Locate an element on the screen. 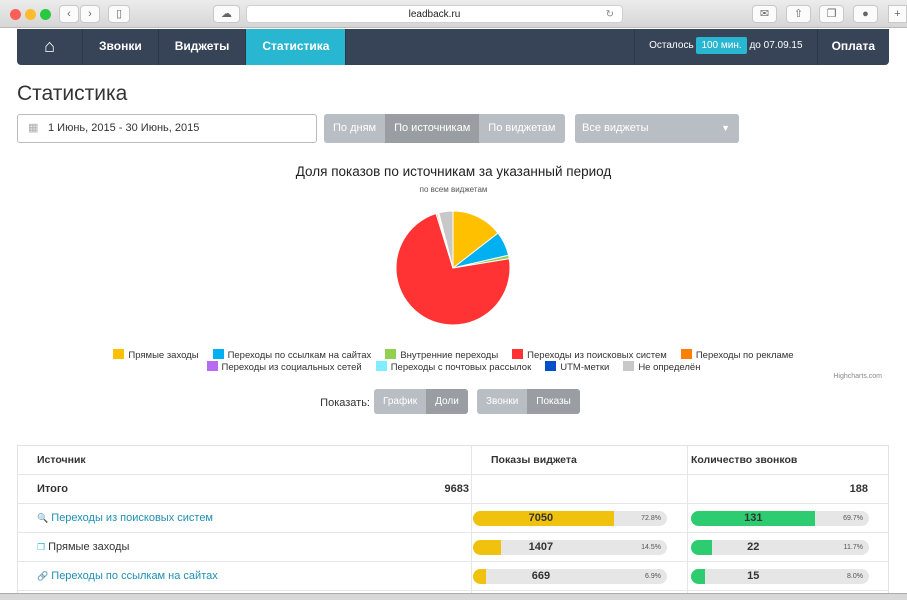  address-bar: leadback.ru ↻ is located at coordinates (434, 14).